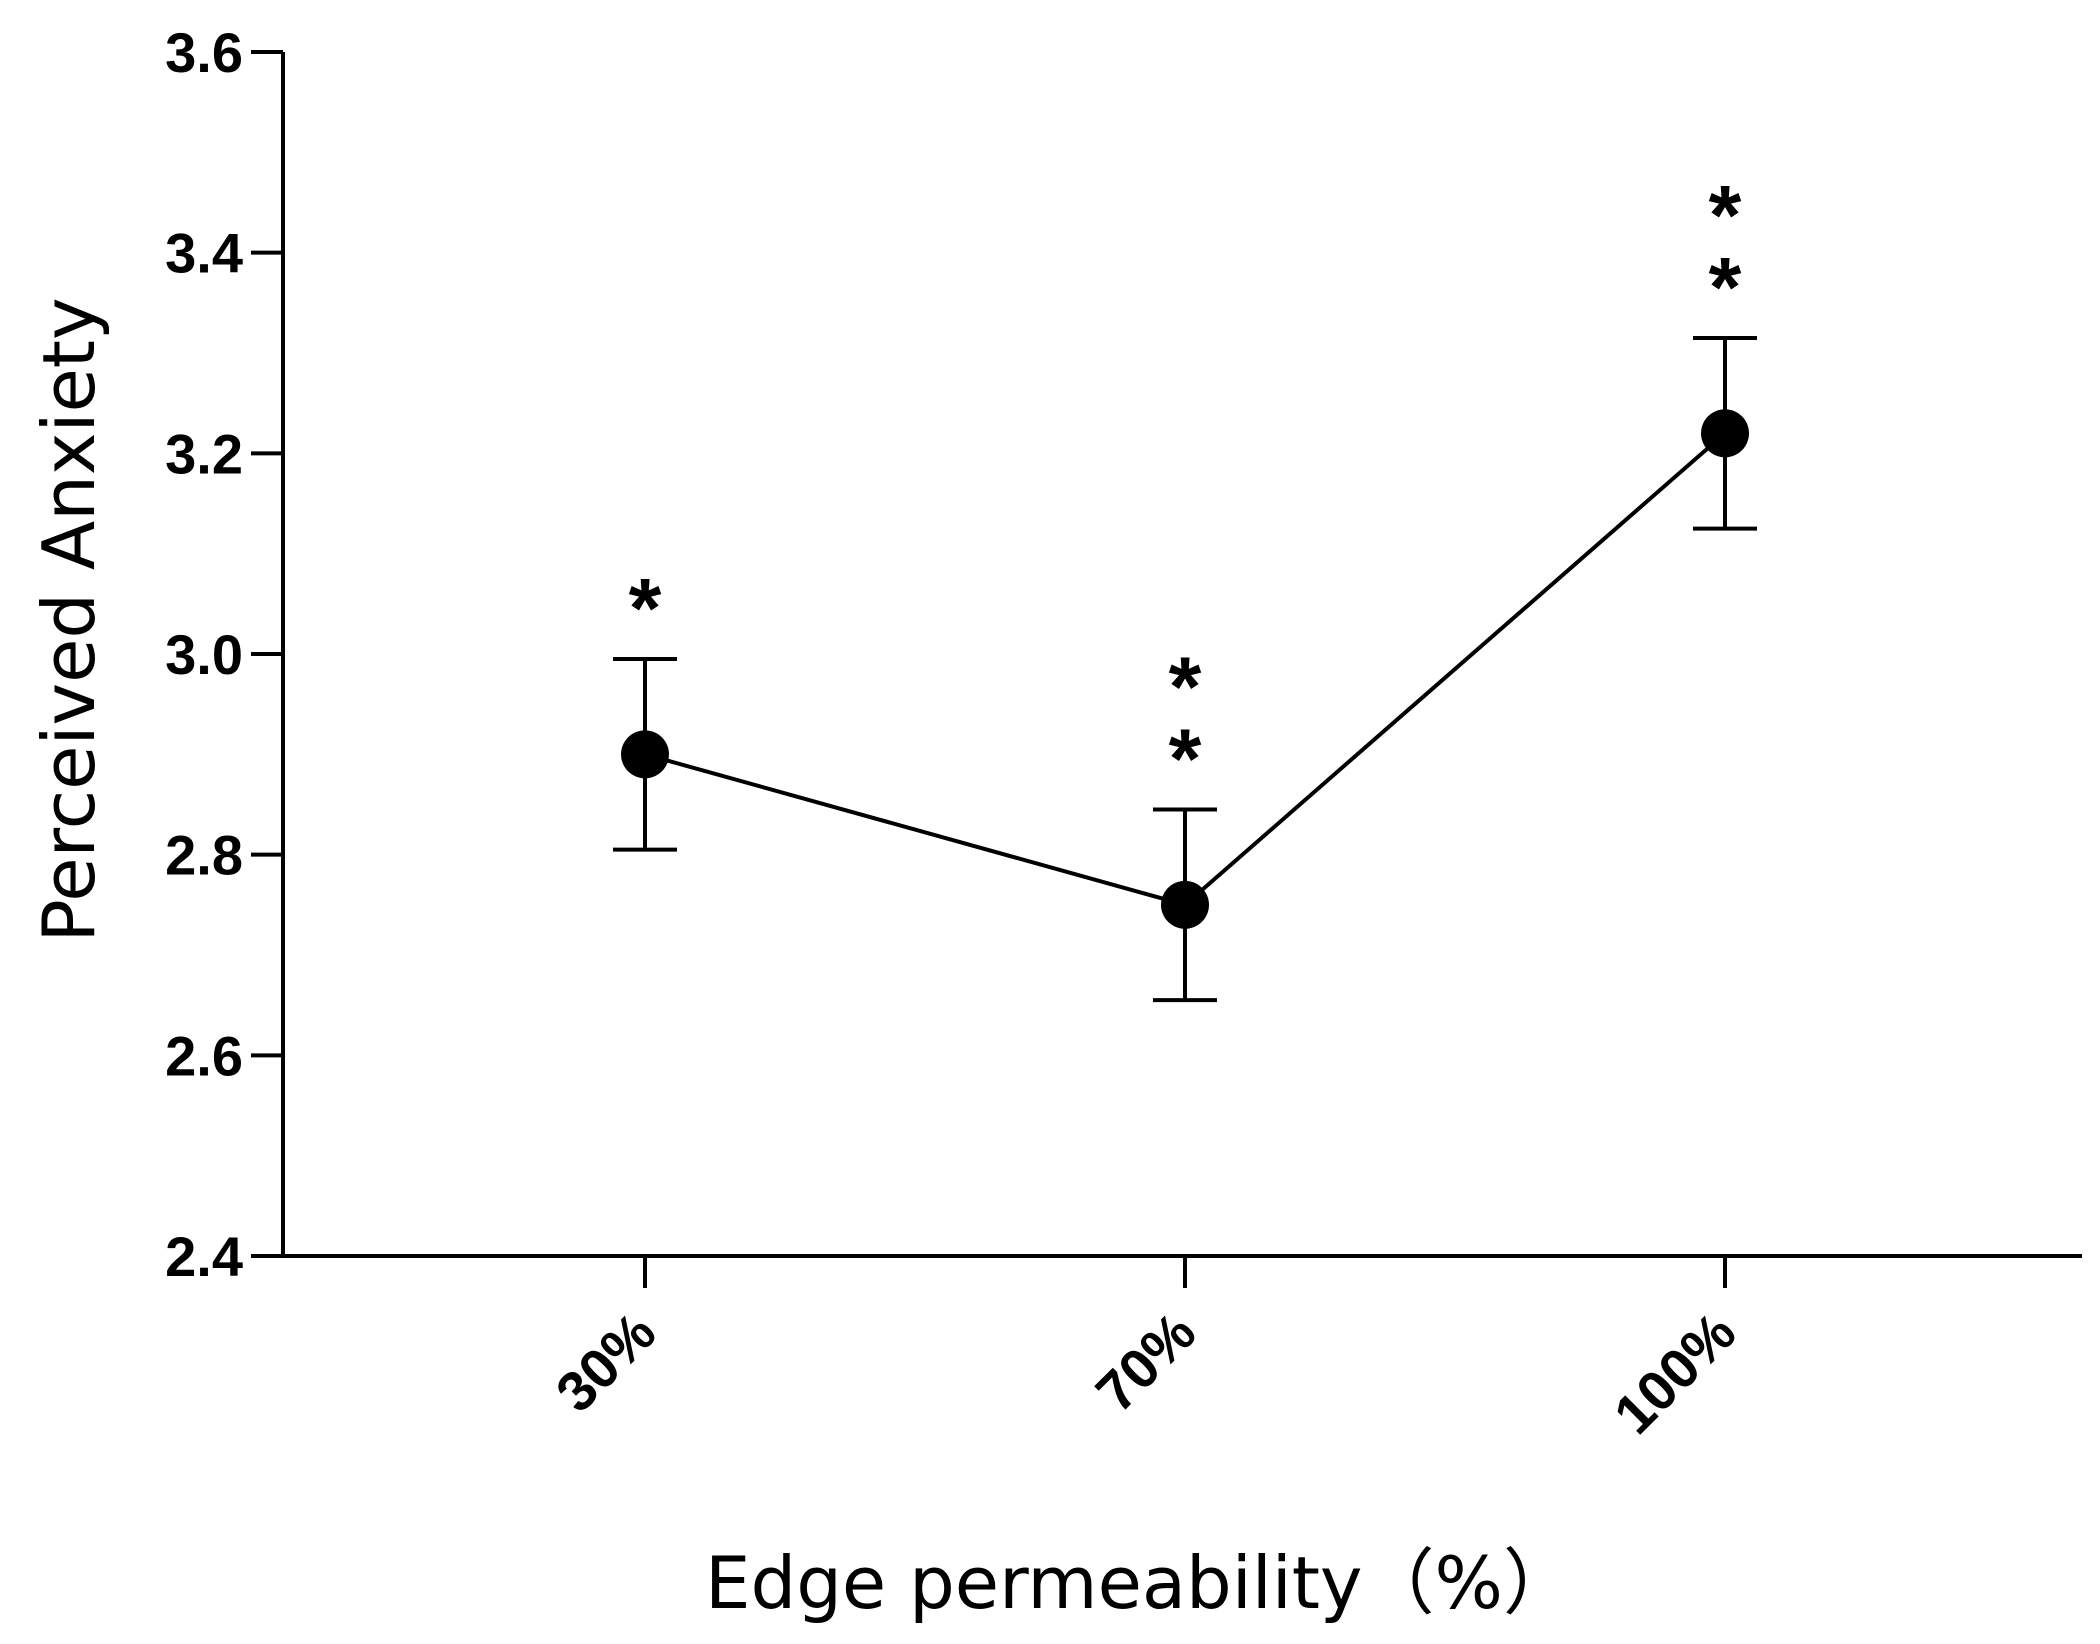 The height and width of the screenshot is (1644, 2100). What do you see at coordinates (606, 1362) in the screenshot?
I see `x-tick-label: 30%` at bounding box center [606, 1362].